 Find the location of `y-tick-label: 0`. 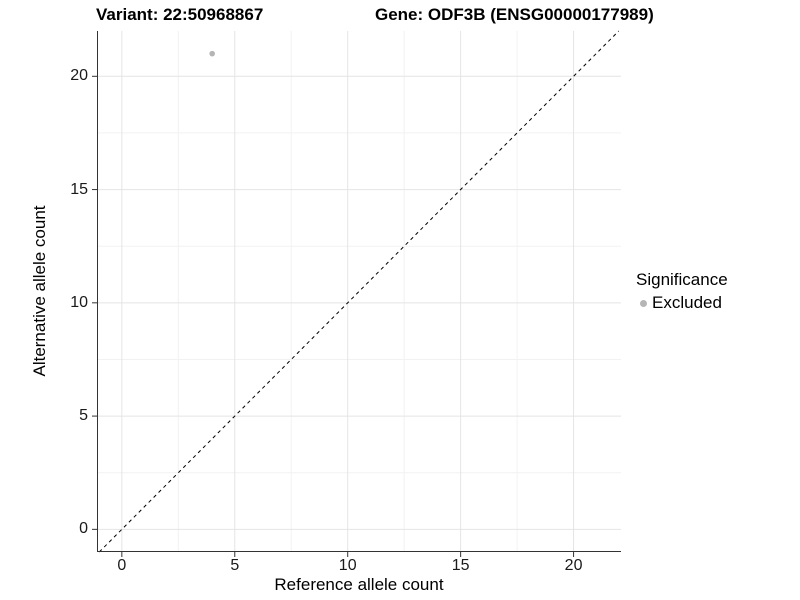

y-tick-label: 0 is located at coordinates (83, 529).